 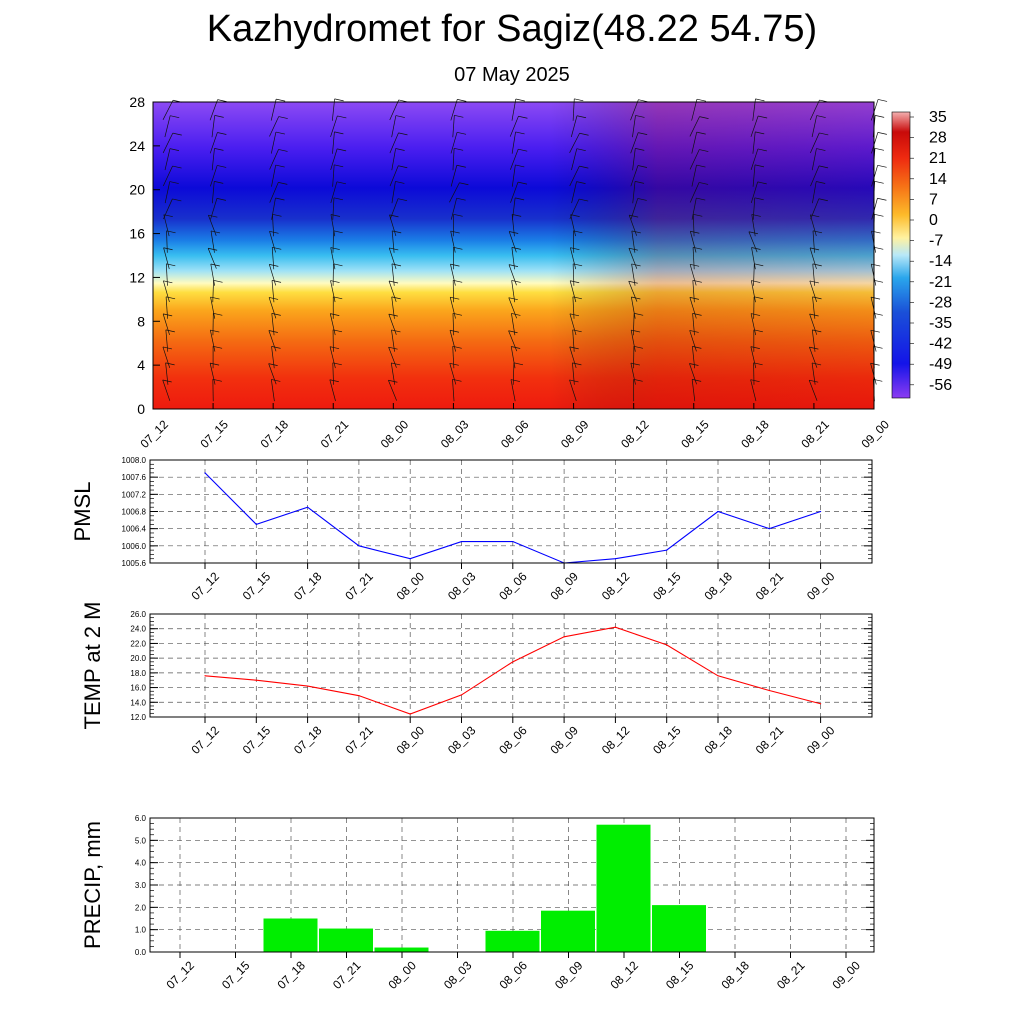 What do you see at coordinates (138, 658) in the screenshot?
I see `y-tick-label: 20.0` at bounding box center [138, 658].